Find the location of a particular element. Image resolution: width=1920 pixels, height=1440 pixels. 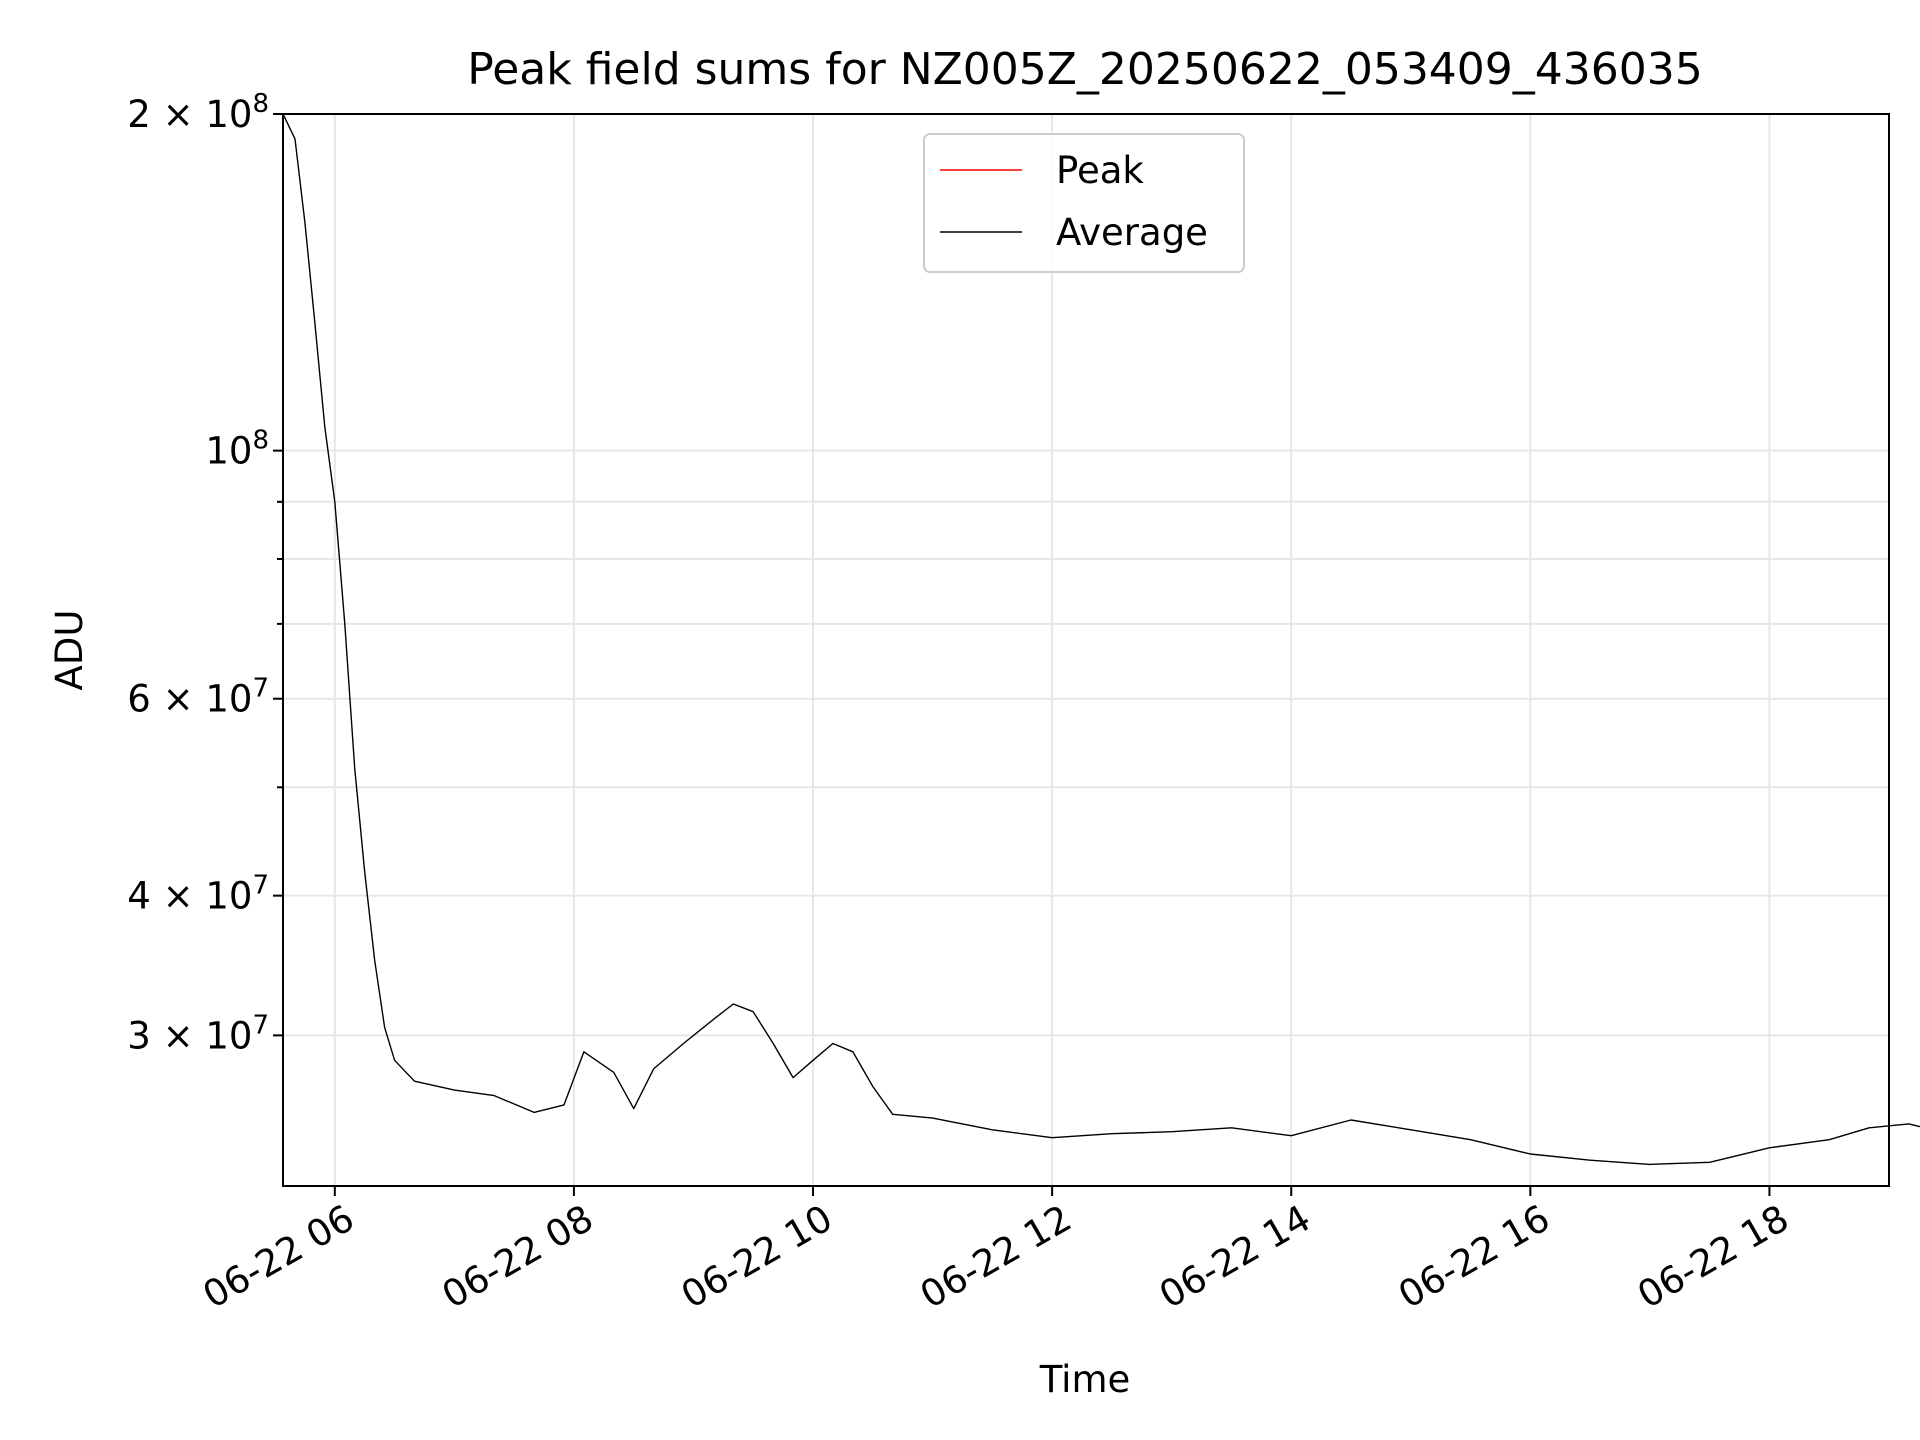

y-tick-label: 108 is located at coordinates (237, 449).